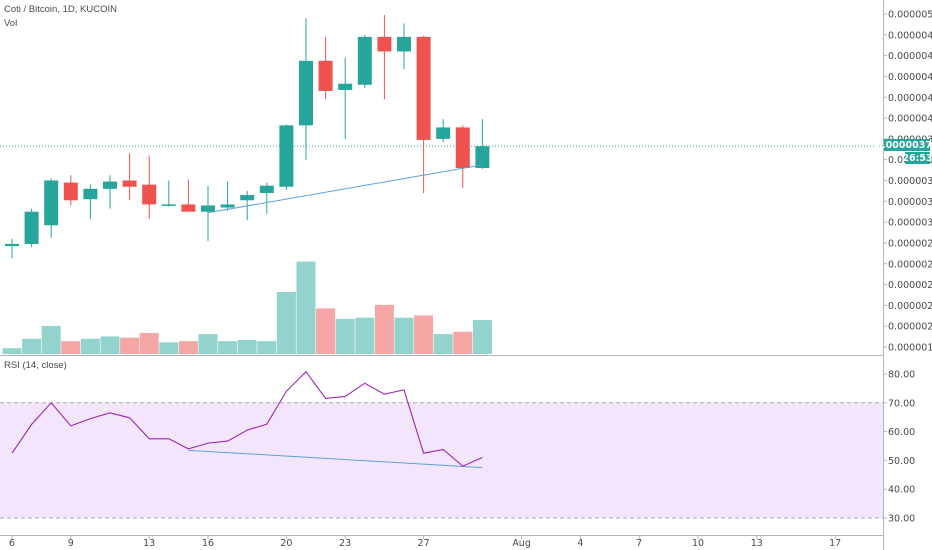 The image size is (932, 550). I want to click on price-tick-label: 0.00000440, so click(910, 77).